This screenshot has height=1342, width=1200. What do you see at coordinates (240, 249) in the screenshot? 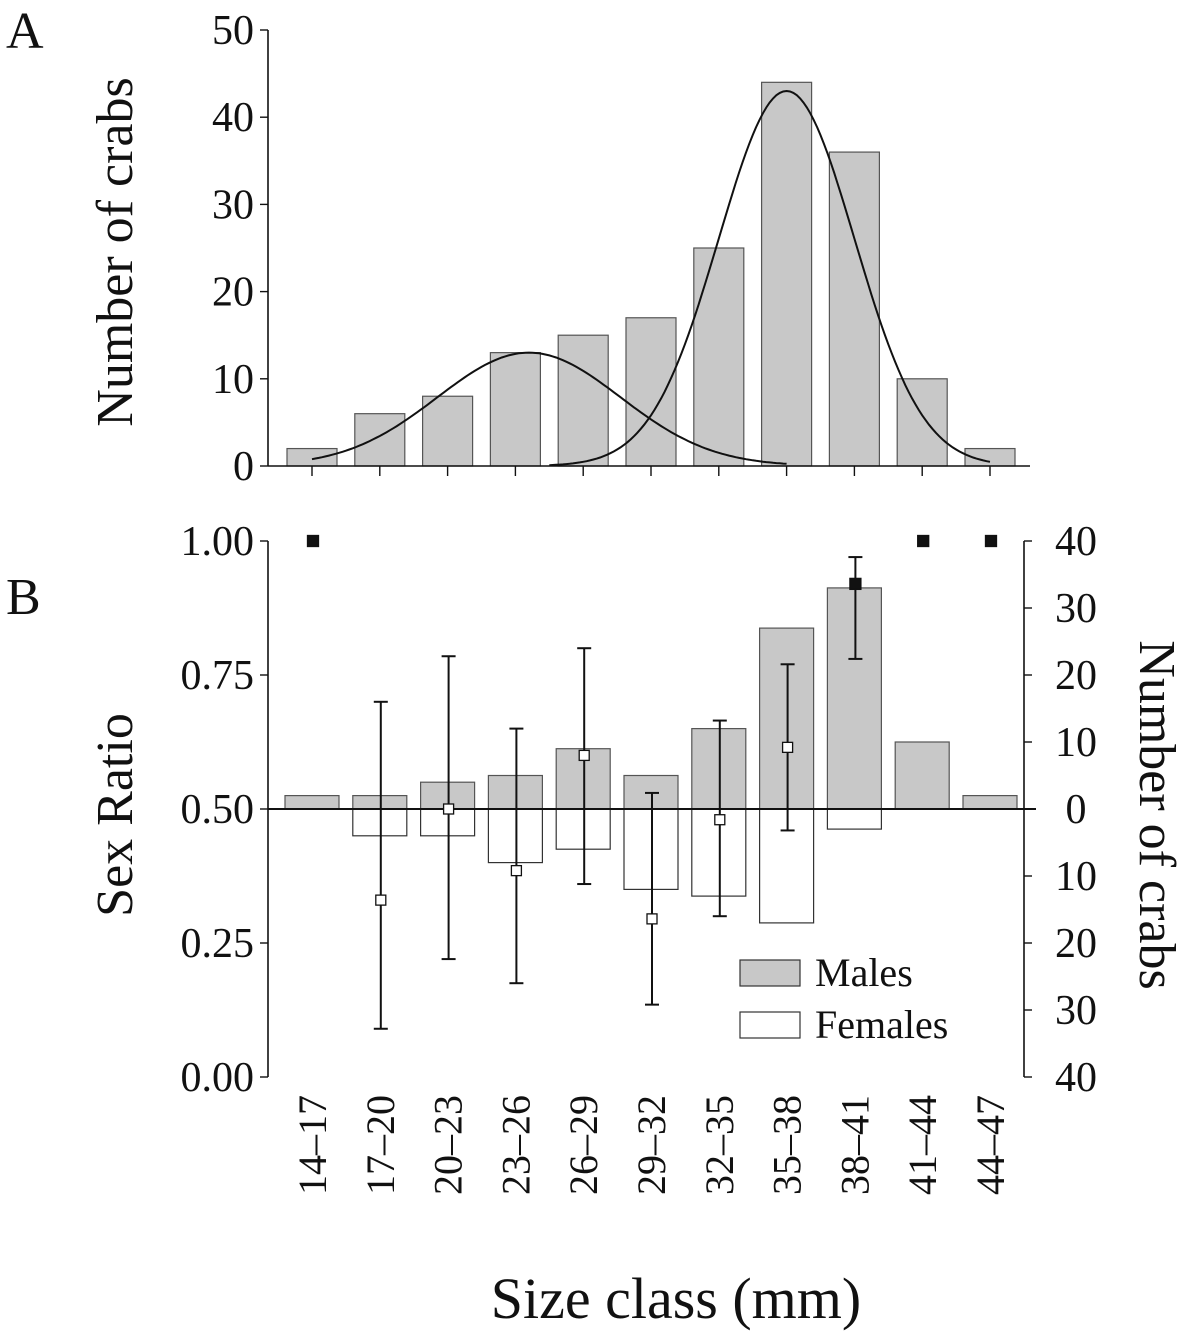
I see `panel-a-y-ticks: 0 10 20 30 40 50` at bounding box center [240, 249].